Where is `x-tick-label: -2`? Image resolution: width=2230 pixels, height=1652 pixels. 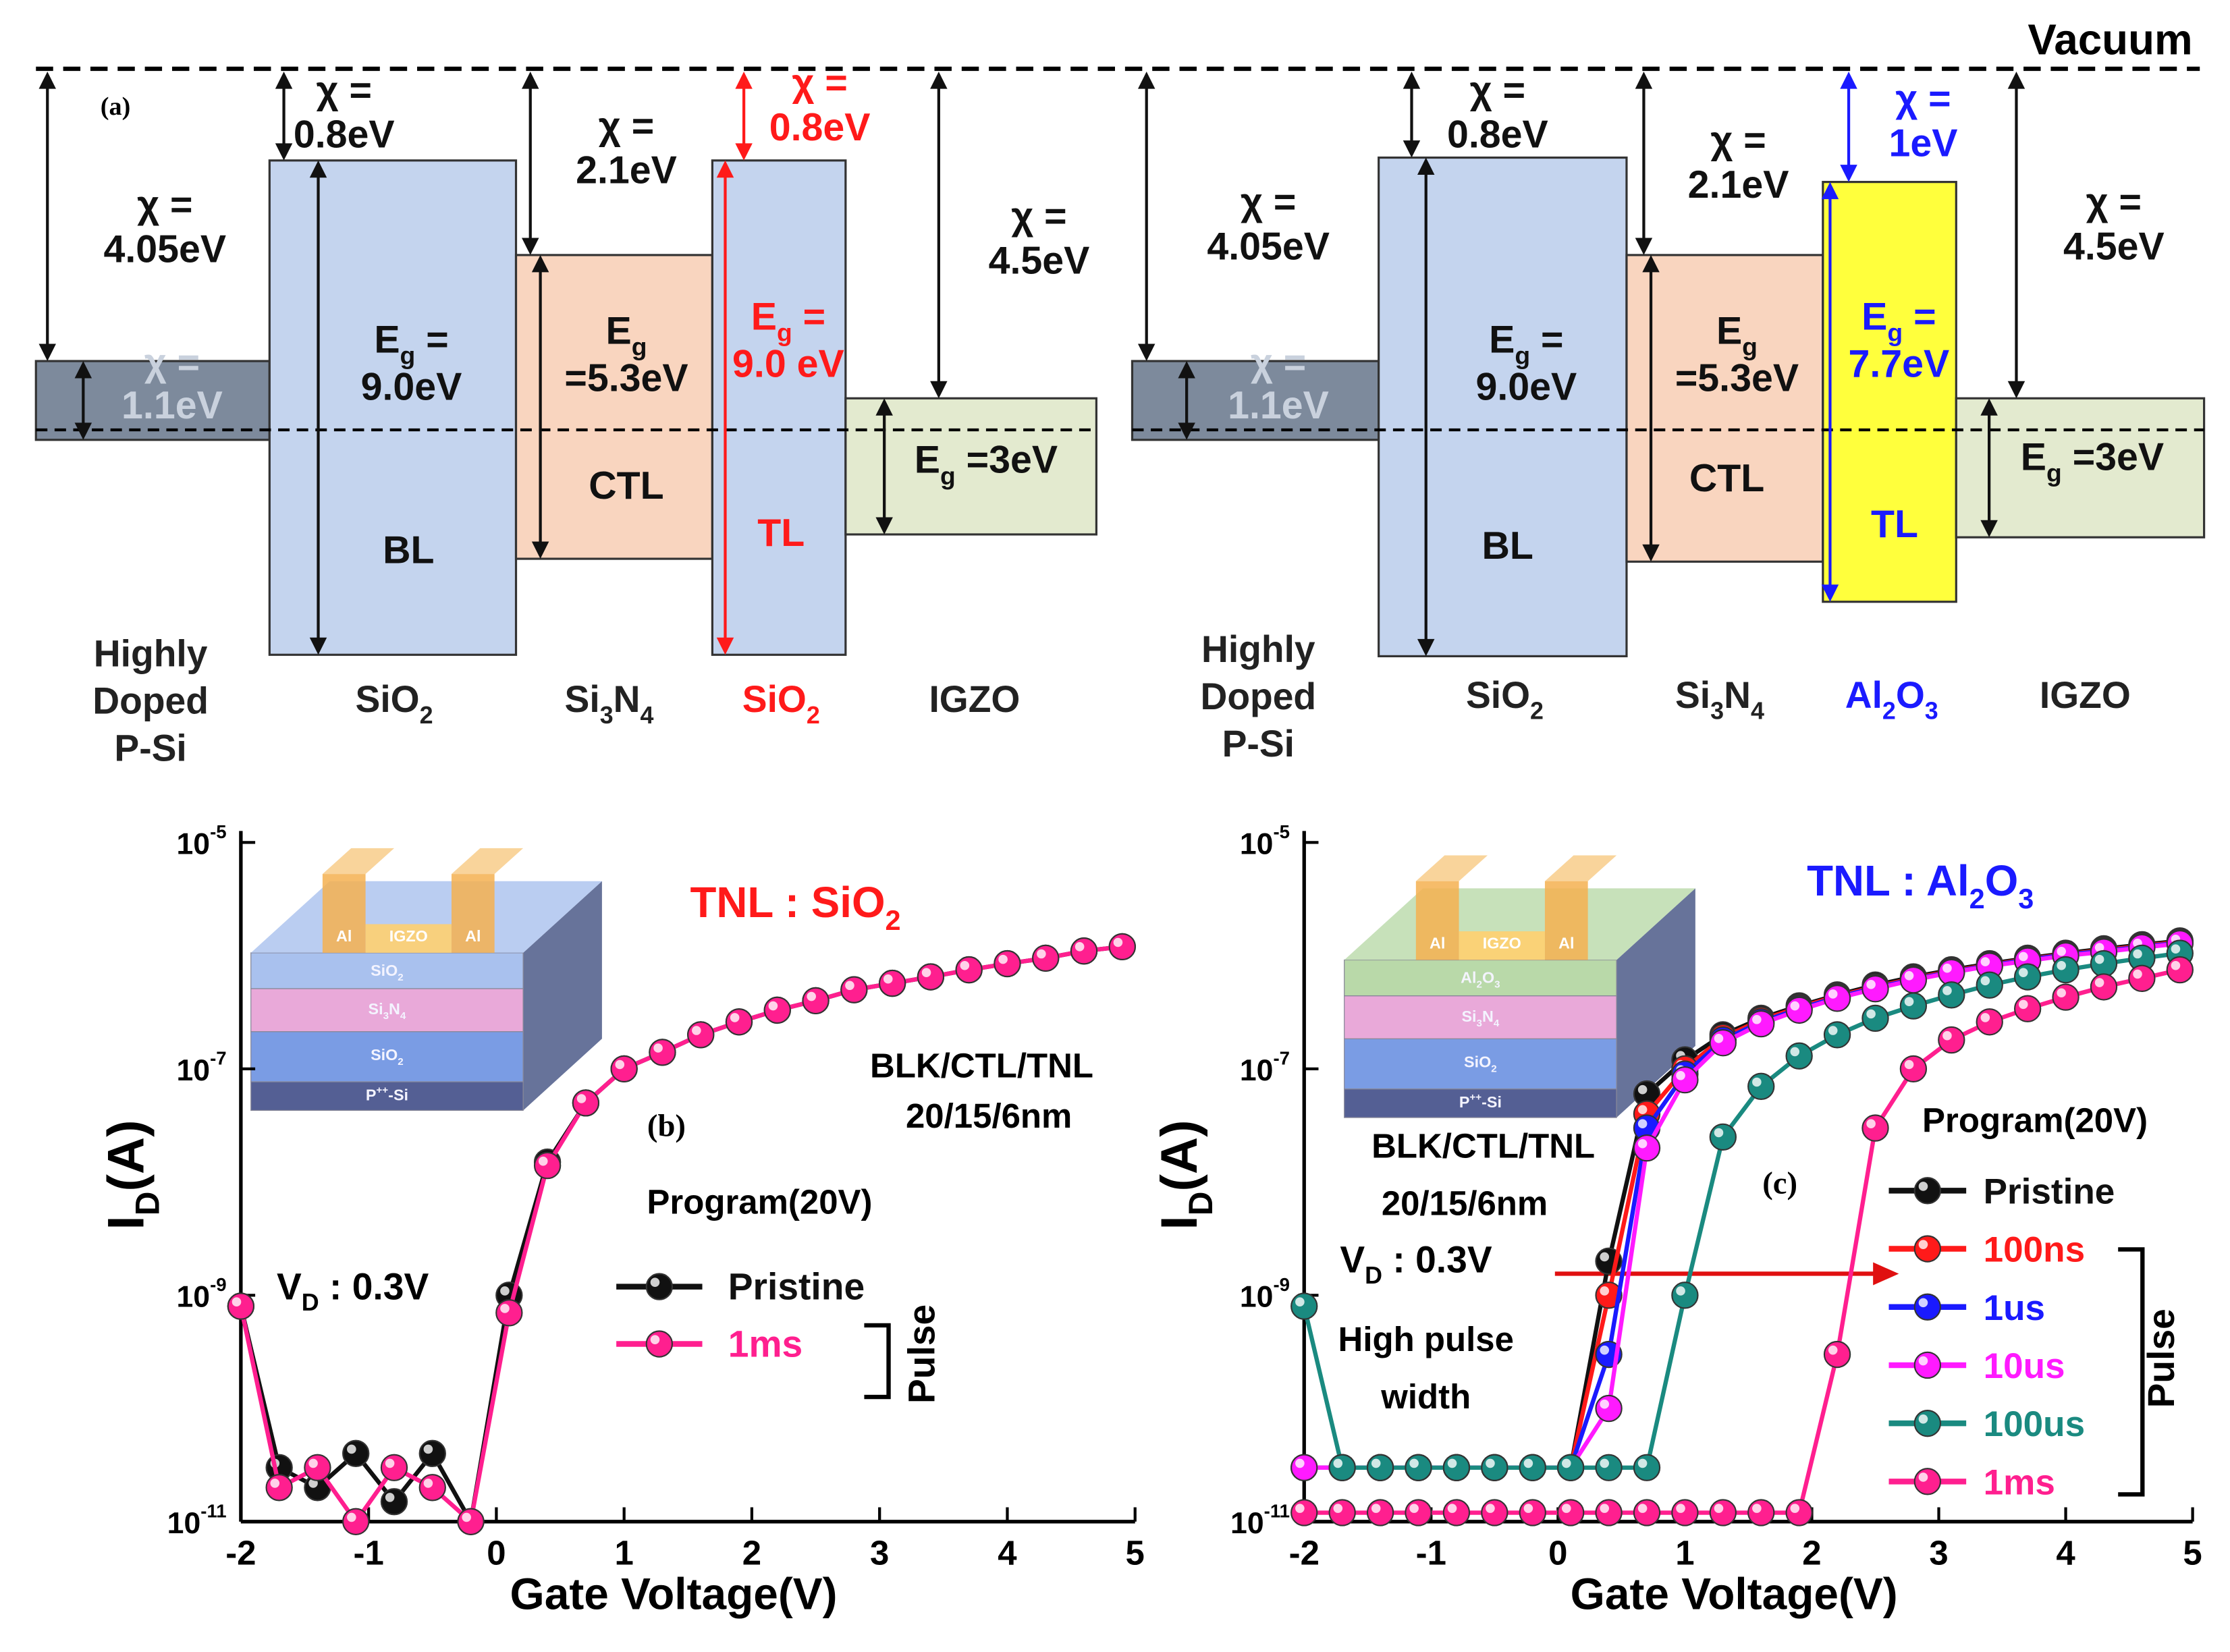 x-tick-label: -2 is located at coordinates (1304, 1552).